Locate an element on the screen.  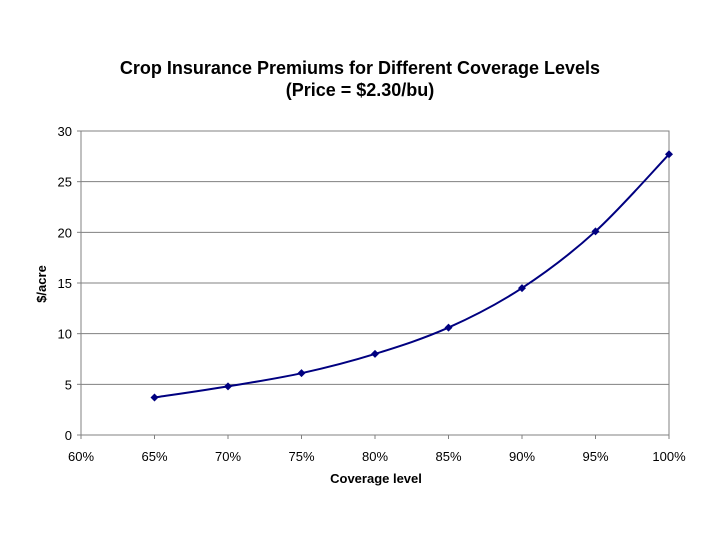
chart-subtitle: (Price = $2.30/bu) is located at coordinates (360, 90).